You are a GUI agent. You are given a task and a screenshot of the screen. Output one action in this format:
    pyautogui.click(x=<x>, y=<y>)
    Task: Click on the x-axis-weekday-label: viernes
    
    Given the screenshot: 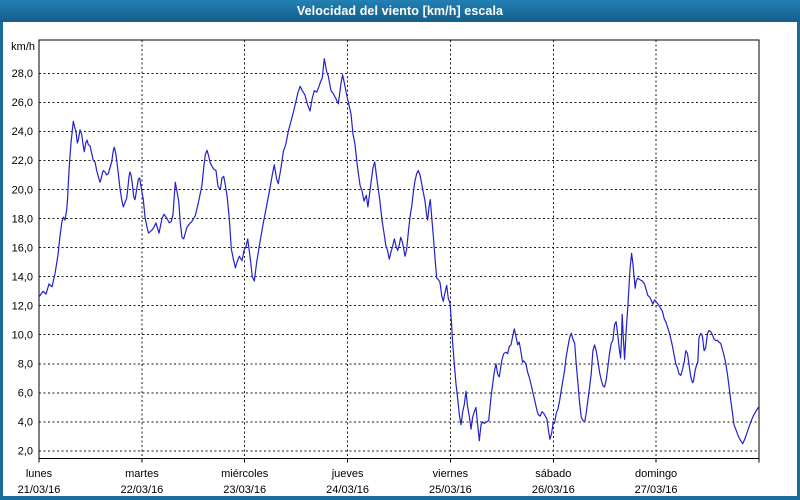 What is the action you would take?
    pyautogui.click(x=451, y=474)
    